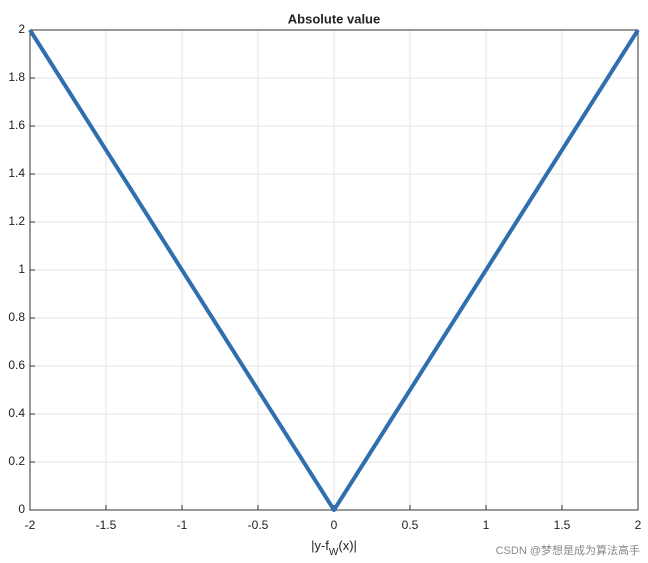 Image resolution: width=648 pixels, height=563 pixels. Describe the element at coordinates (568, 550) in the screenshot. I see `watermark: CSDN @梦想是成为算法高手` at that location.